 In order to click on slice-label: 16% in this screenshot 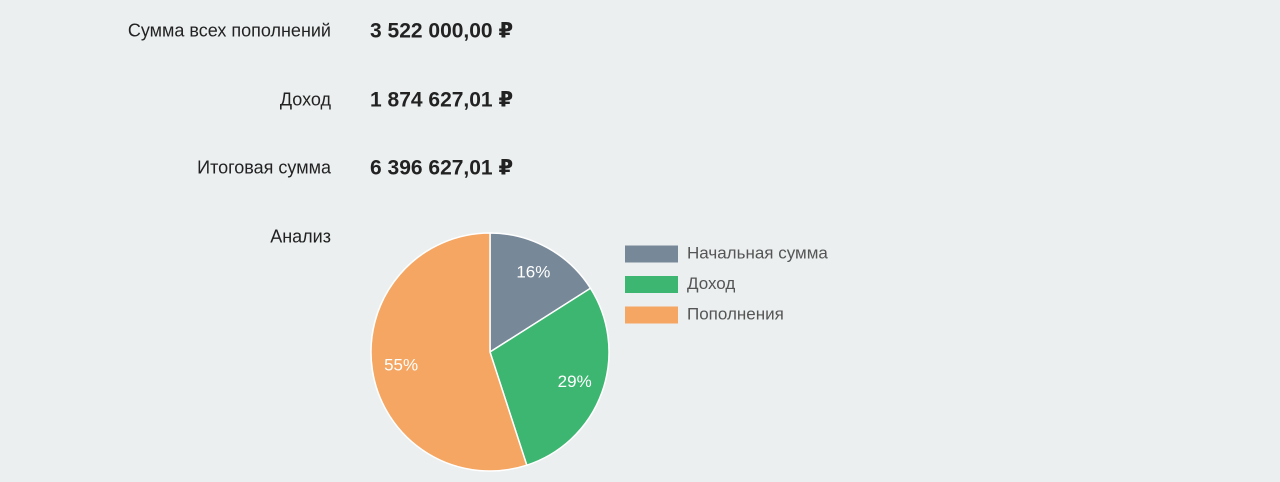, I will do `click(533, 272)`.